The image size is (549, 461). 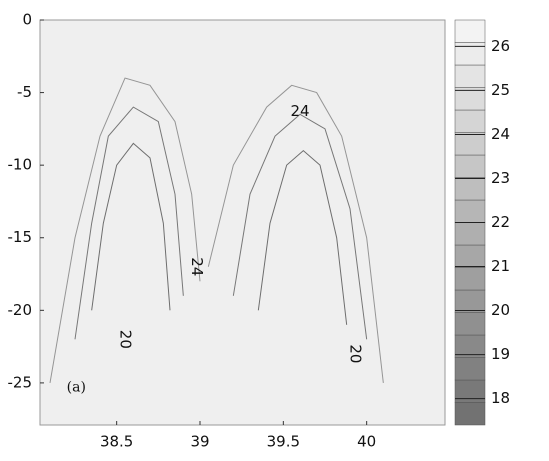 I want to click on y-tick-label: -5, so click(x=24, y=92).